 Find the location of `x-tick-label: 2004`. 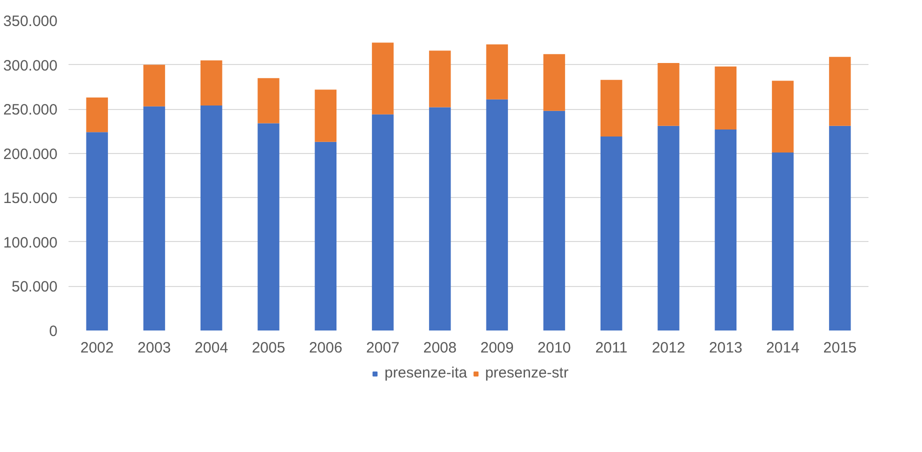

x-tick-label: 2004 is located at coordinates (211, 348).